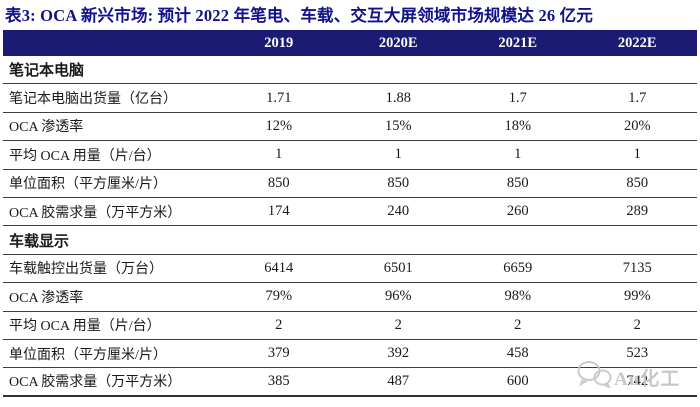  I want to click on column-header-2021e: 2021E, so click(518, 42).